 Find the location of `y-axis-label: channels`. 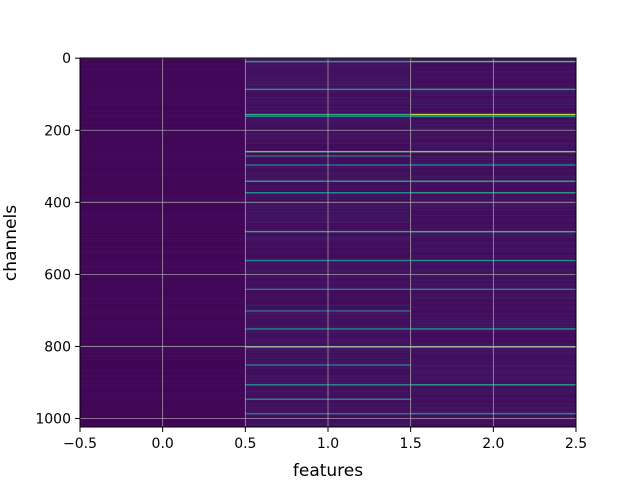

y-axis-label: channels is located at coordinates (11, 243).